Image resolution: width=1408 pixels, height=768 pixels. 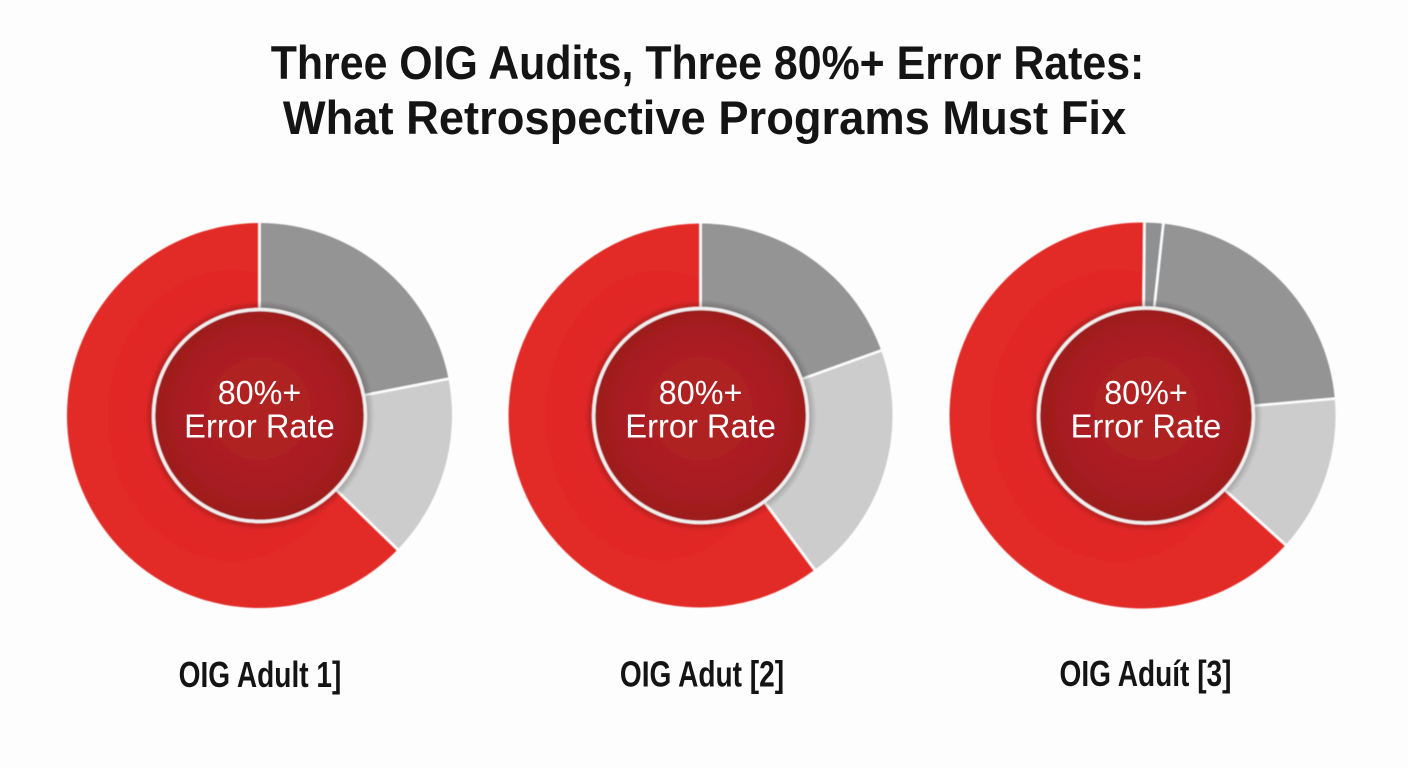 What do you see at coordinates (1145, 674) in the screenshot?
I see `svg-text: OIG Aduít [3]` at bounding box center [1145, 674].